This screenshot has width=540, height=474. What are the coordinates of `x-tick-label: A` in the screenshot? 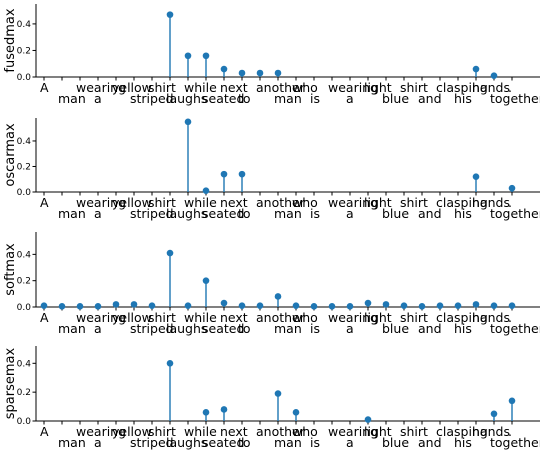 It's located at (44, 317).